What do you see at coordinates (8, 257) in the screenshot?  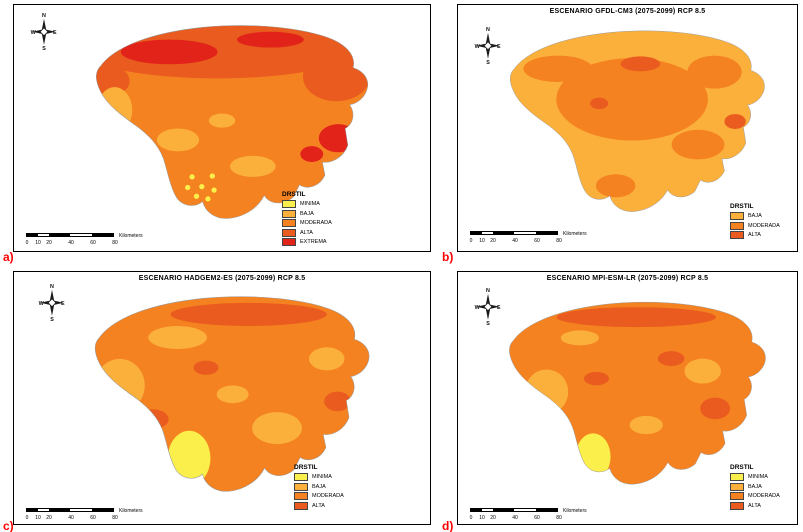 I see `panel-label-a: a)` at bounding box center [8, 257].